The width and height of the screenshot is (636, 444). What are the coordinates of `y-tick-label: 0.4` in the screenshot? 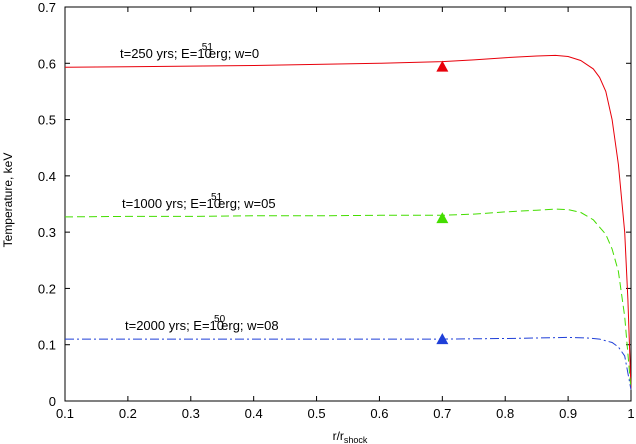 It's located at (47, 176).